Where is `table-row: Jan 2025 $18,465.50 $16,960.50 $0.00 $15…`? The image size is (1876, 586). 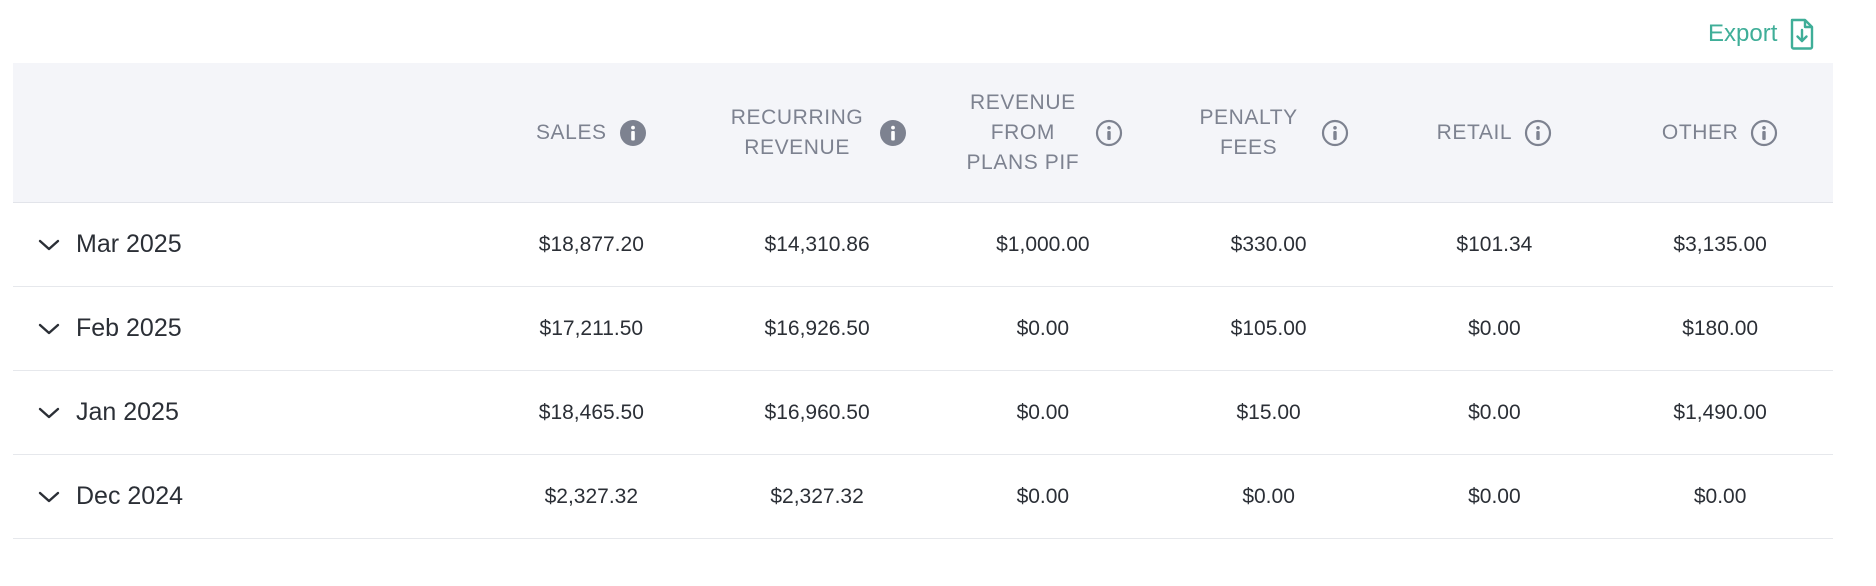
table-row: Jan 2025 $18,465.50 $16,960.50 $0.00 $15… is located at coordinates (923, 413).